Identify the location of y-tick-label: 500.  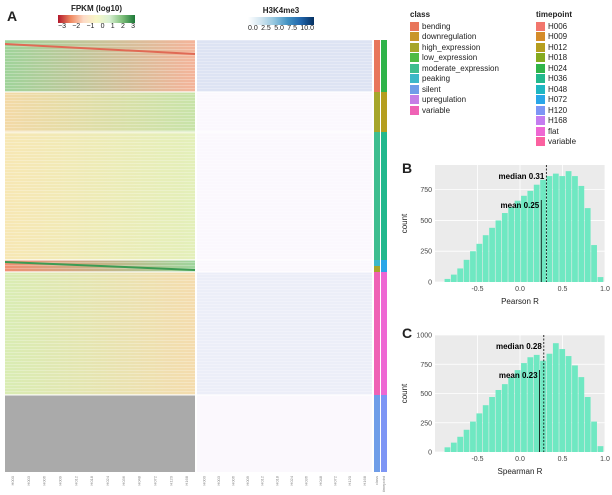
(426, 221).